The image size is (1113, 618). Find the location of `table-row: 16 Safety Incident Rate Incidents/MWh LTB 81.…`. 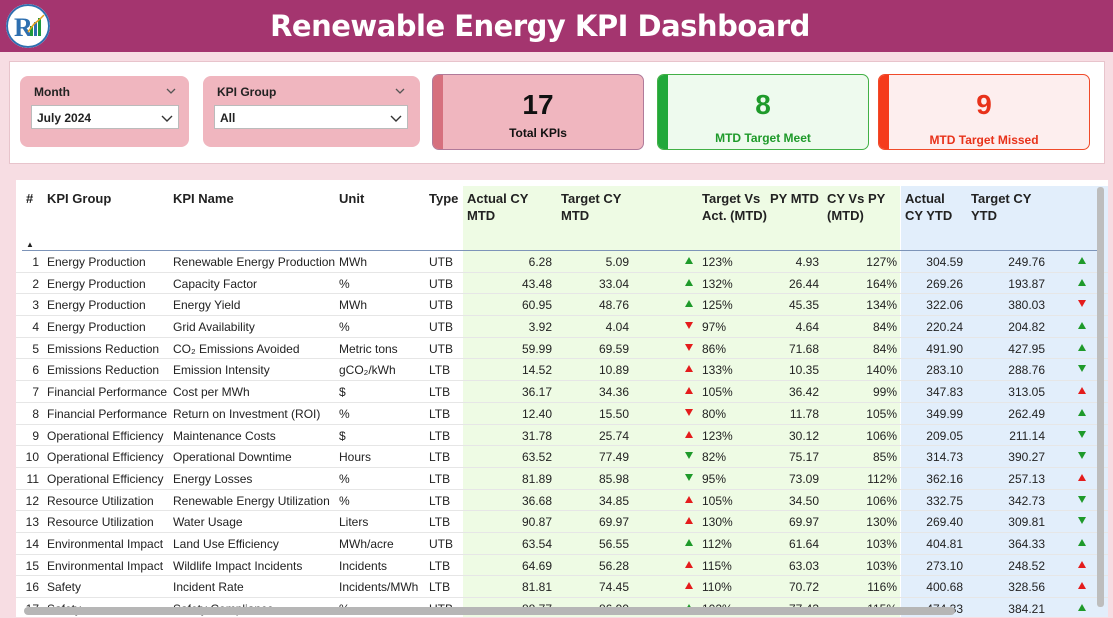

table-row: 16 Safety Incident Rate Incidents/MWh LTB 81.… is located at coordinates (562, 587).